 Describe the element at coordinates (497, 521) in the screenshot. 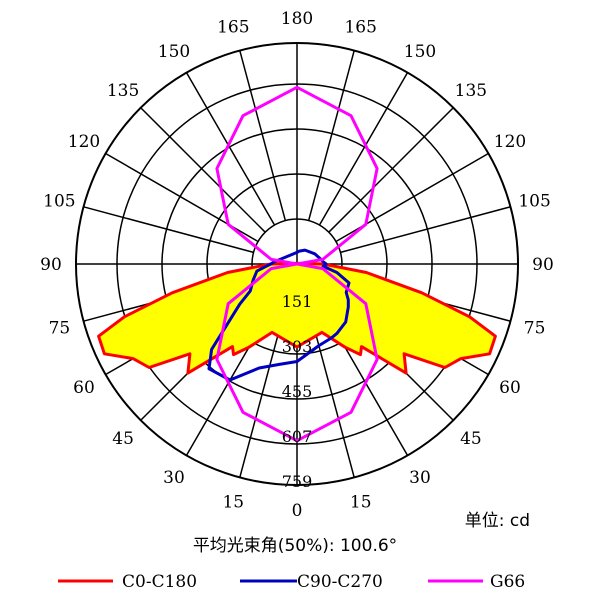

I see `unit-label: 单位: cd` at that location.